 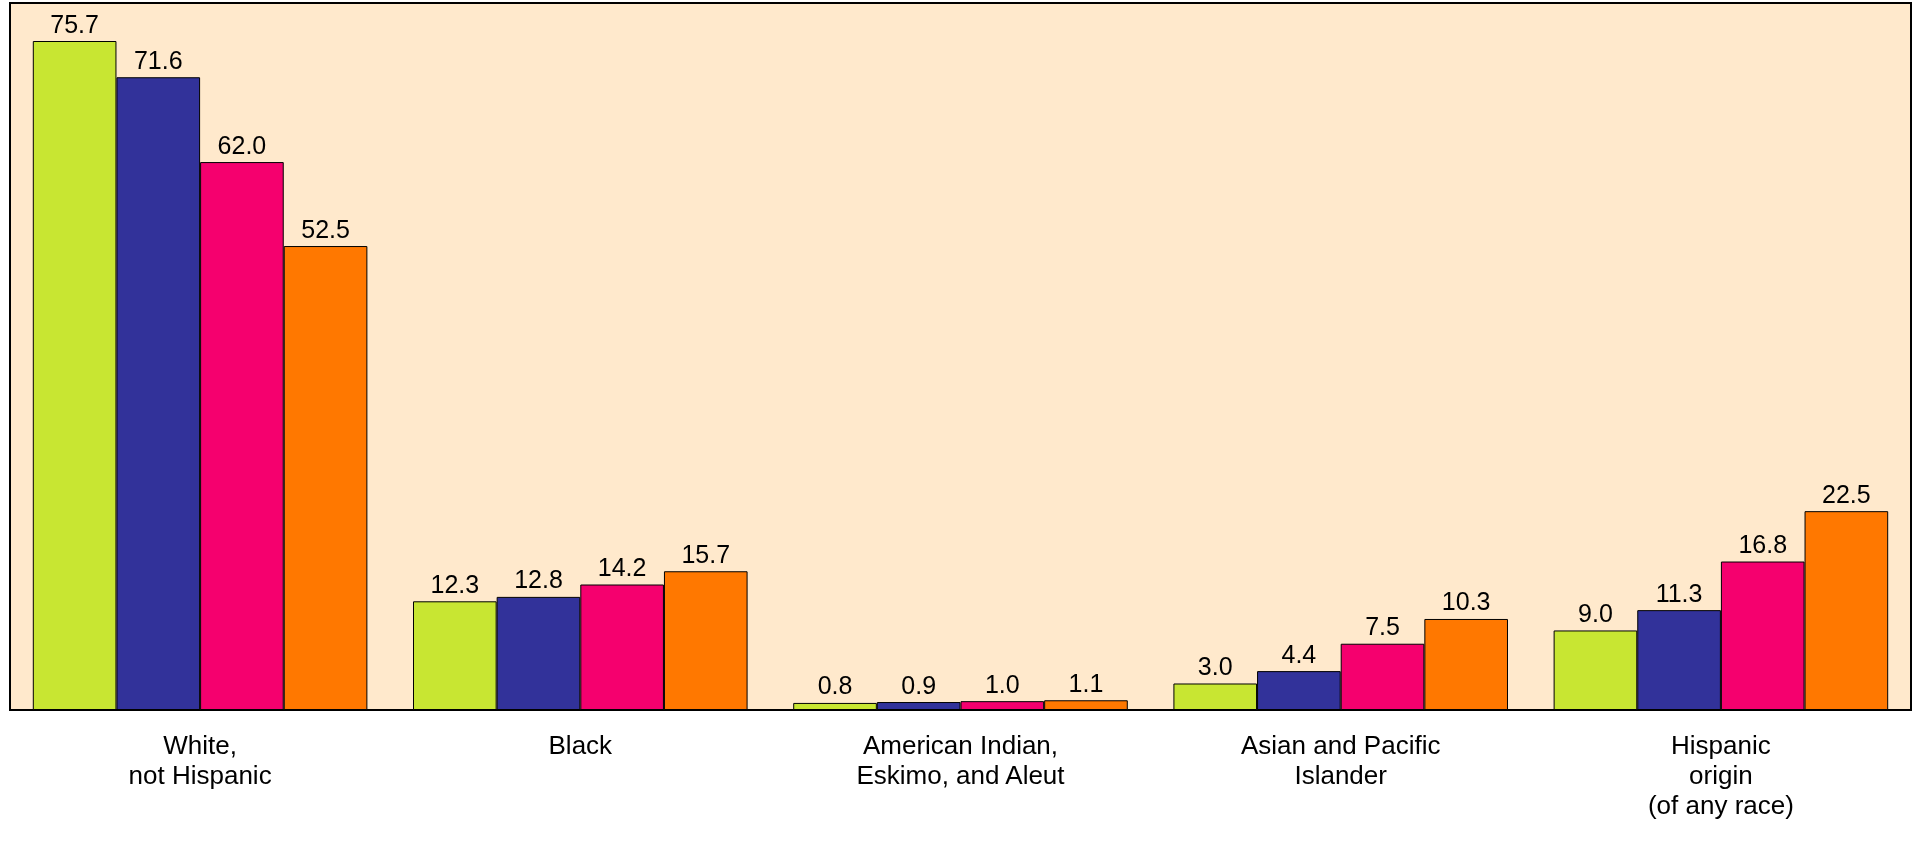 I want to click on x-tick-label: Black, so click(x=581, y=745).